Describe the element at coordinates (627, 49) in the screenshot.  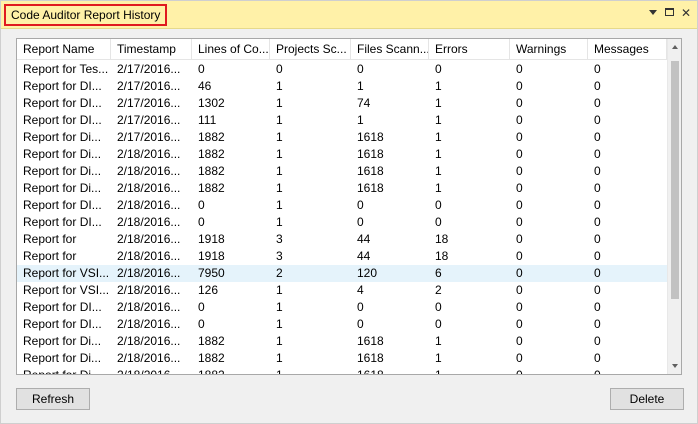
I see `column-header: Messages` at that location.